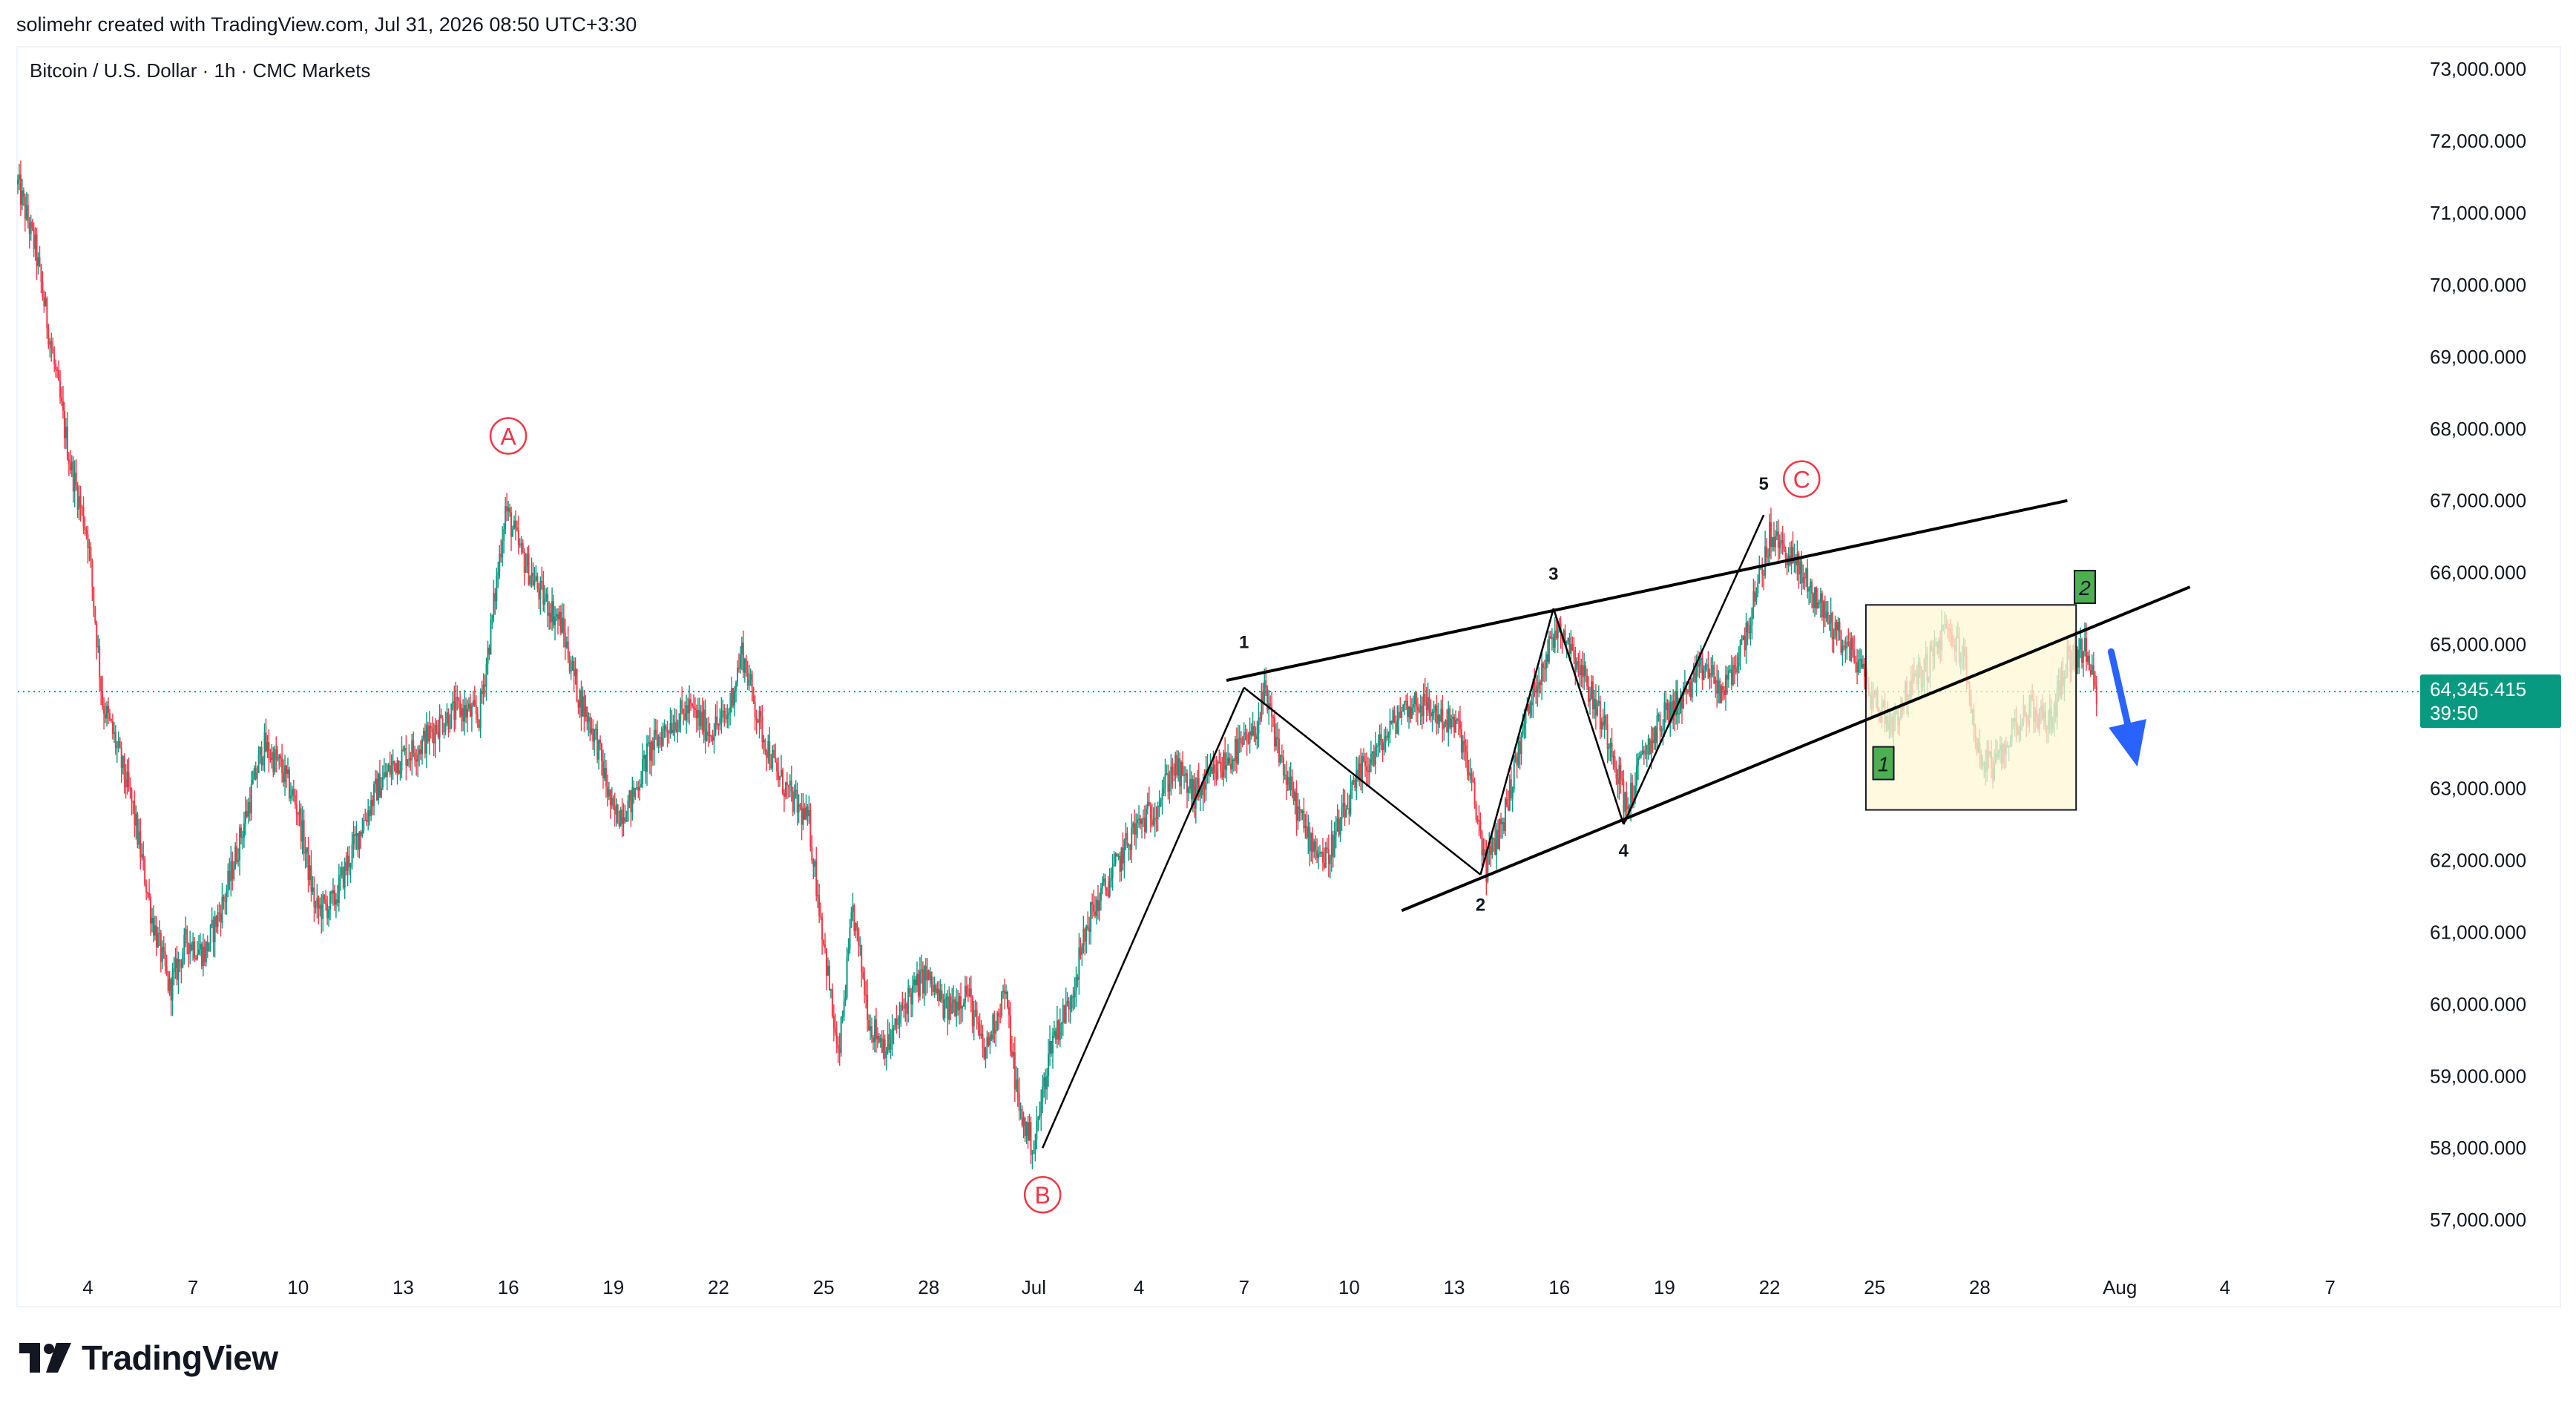 This screenshot has width=2576, height=1406. Describe the element at coordinates (200, 70) in the screenshot. I see `symbol-title: Bitcoin / U.S. Dollar · 1h · CMC Markets` at that location.